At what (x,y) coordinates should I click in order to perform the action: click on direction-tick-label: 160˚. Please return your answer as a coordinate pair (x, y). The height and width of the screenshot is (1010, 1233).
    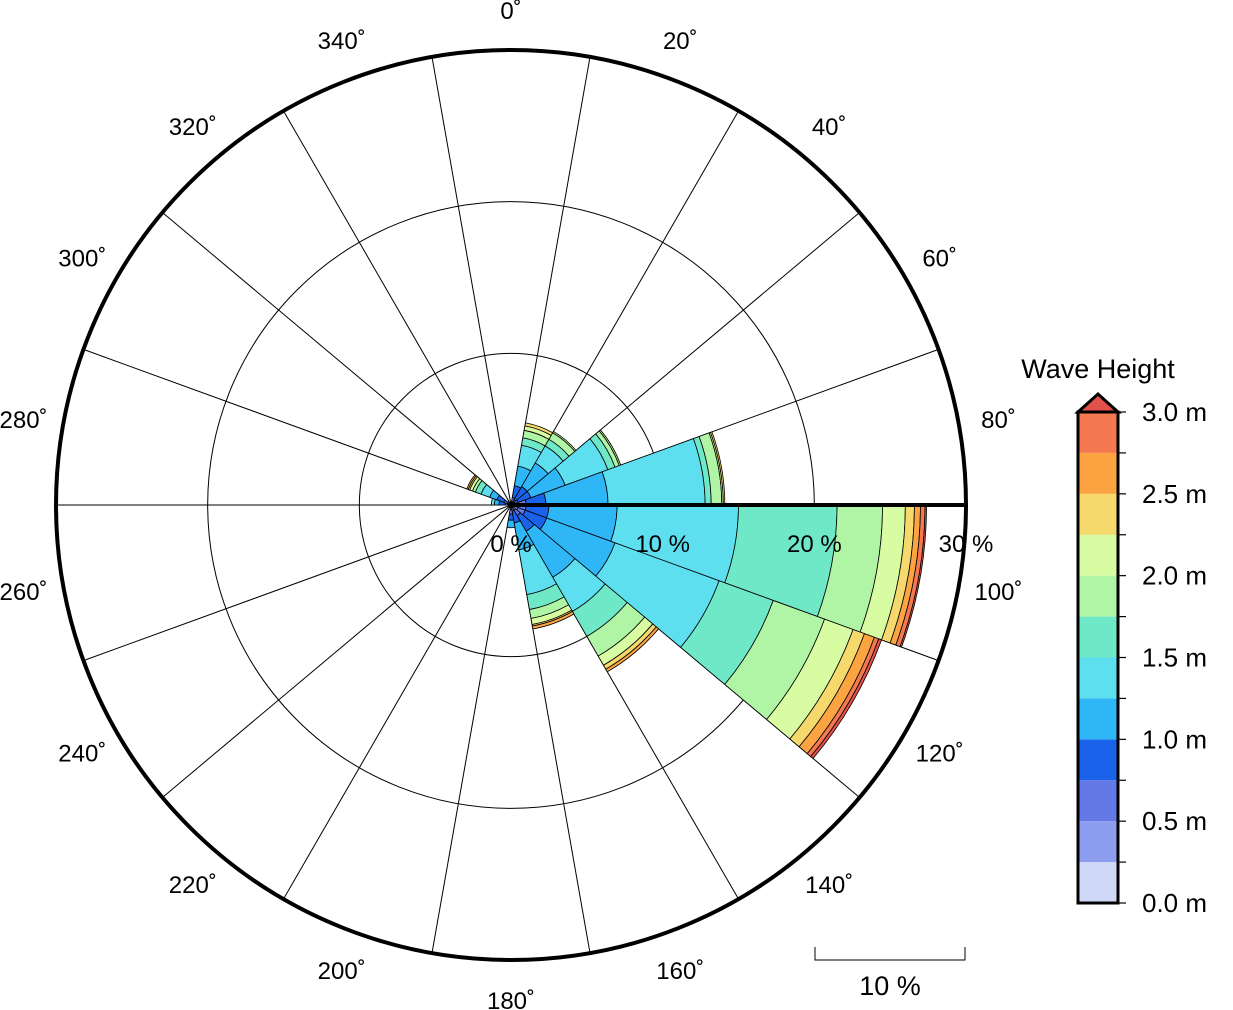
    Looking at the image, I should click on (680, 971).